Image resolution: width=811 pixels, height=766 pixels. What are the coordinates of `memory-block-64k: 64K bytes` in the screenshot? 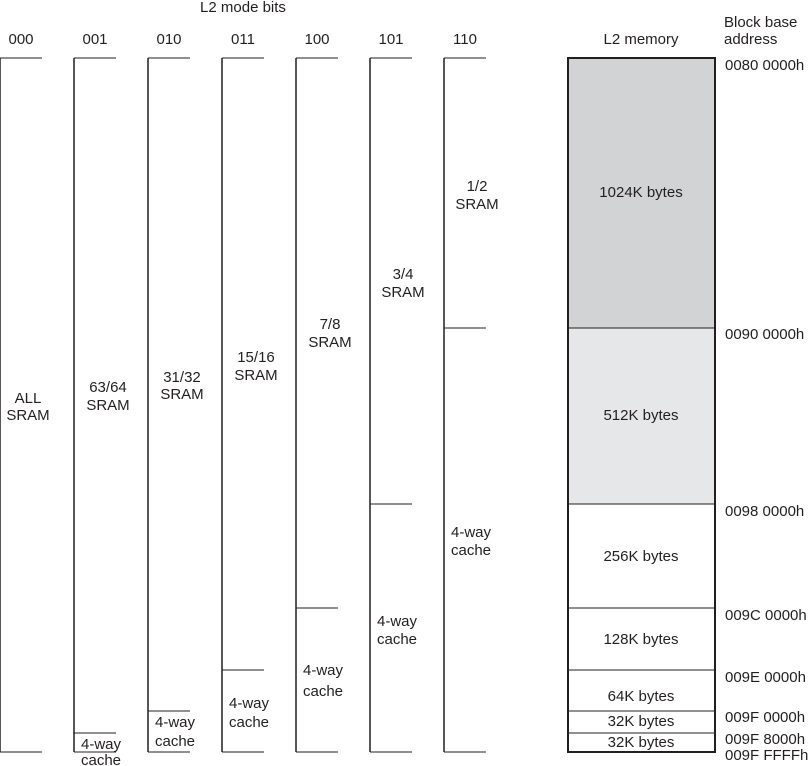 It's located at (641, 690).